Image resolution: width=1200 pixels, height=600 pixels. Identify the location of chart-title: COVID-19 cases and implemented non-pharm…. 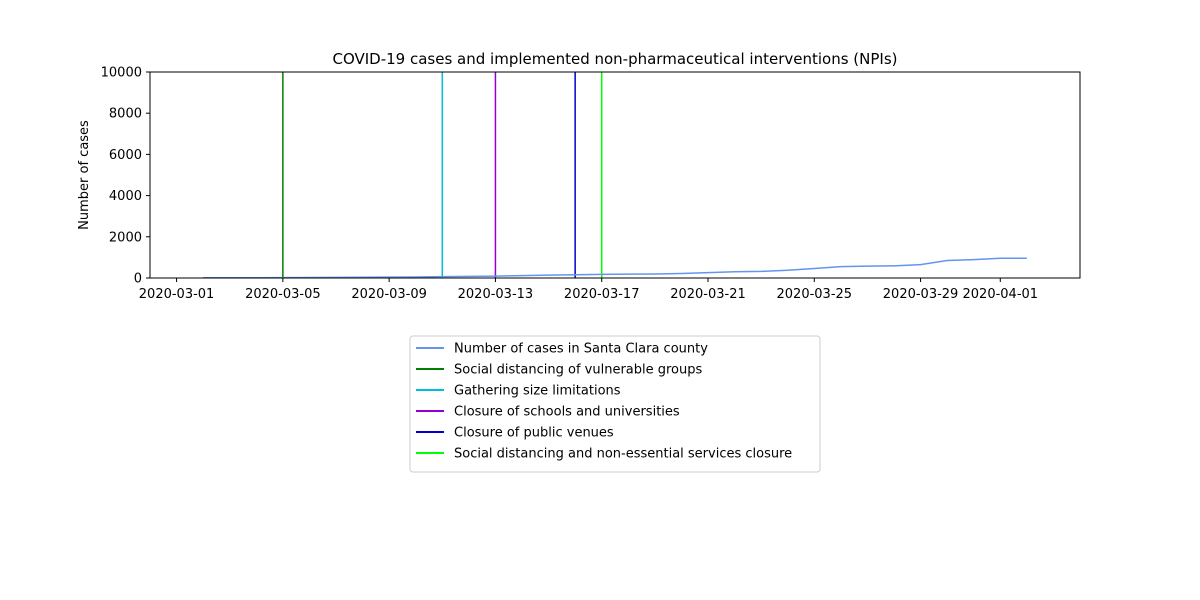
(614, 59).